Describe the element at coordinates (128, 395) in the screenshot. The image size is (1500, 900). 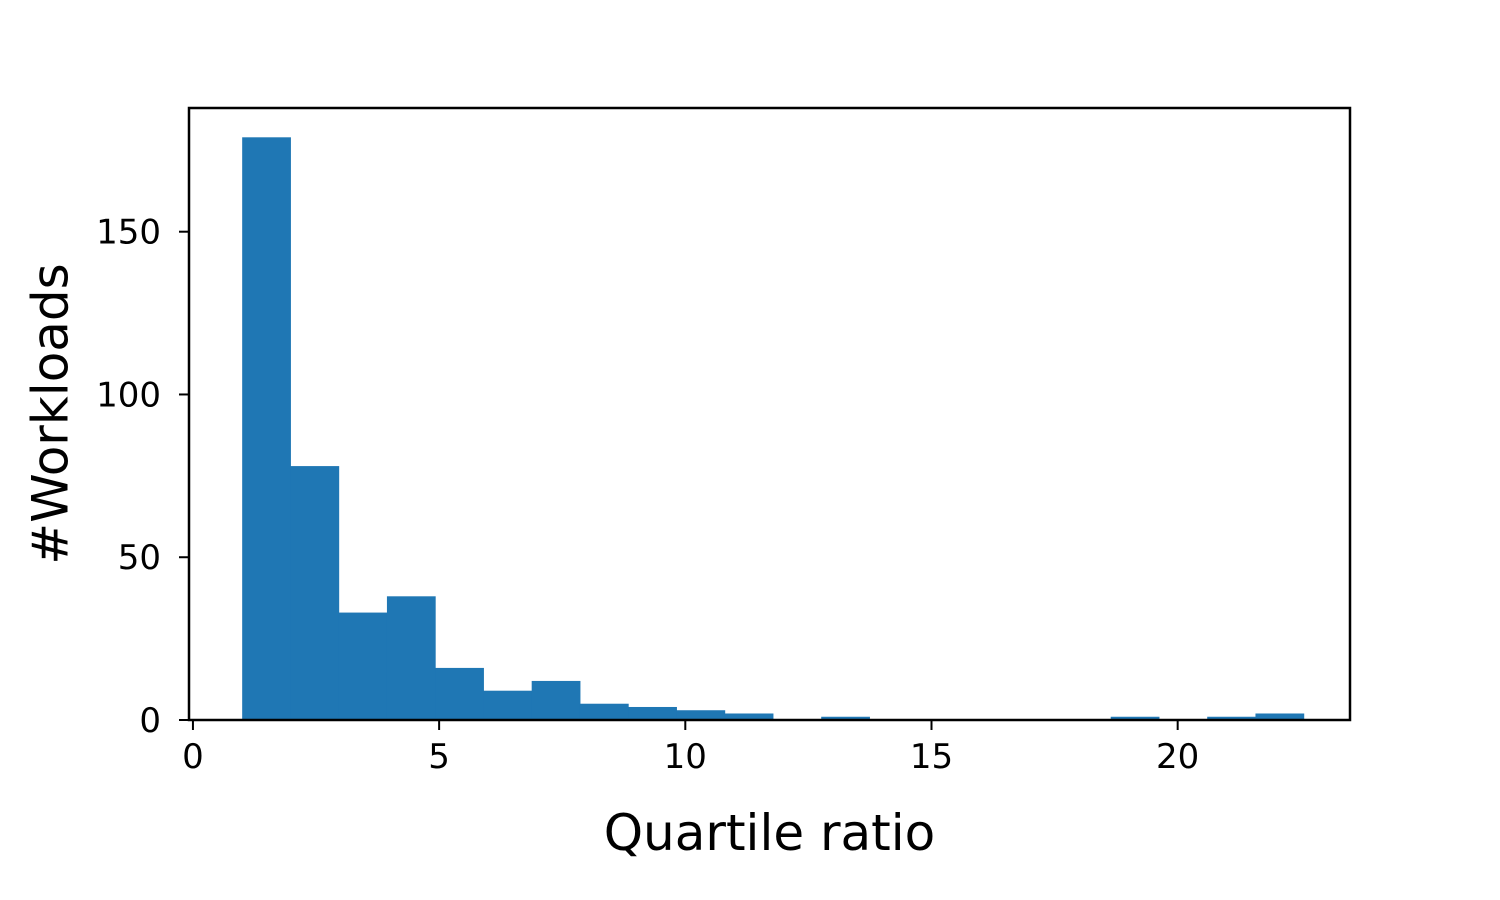
I see `y-tick-label-2: 100` at that location.